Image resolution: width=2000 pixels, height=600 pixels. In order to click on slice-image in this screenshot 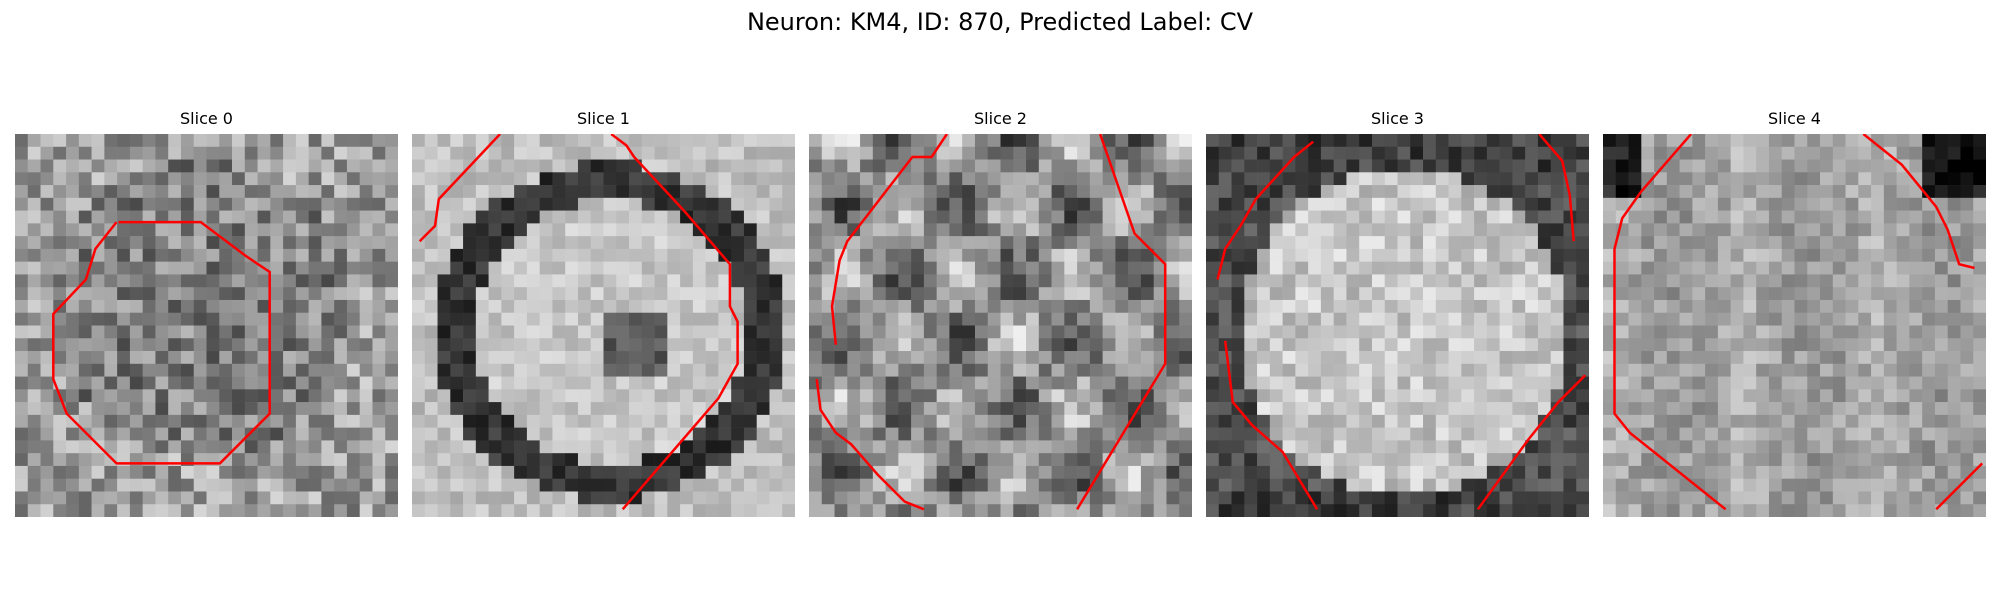, I will do `click(603, 325)`.